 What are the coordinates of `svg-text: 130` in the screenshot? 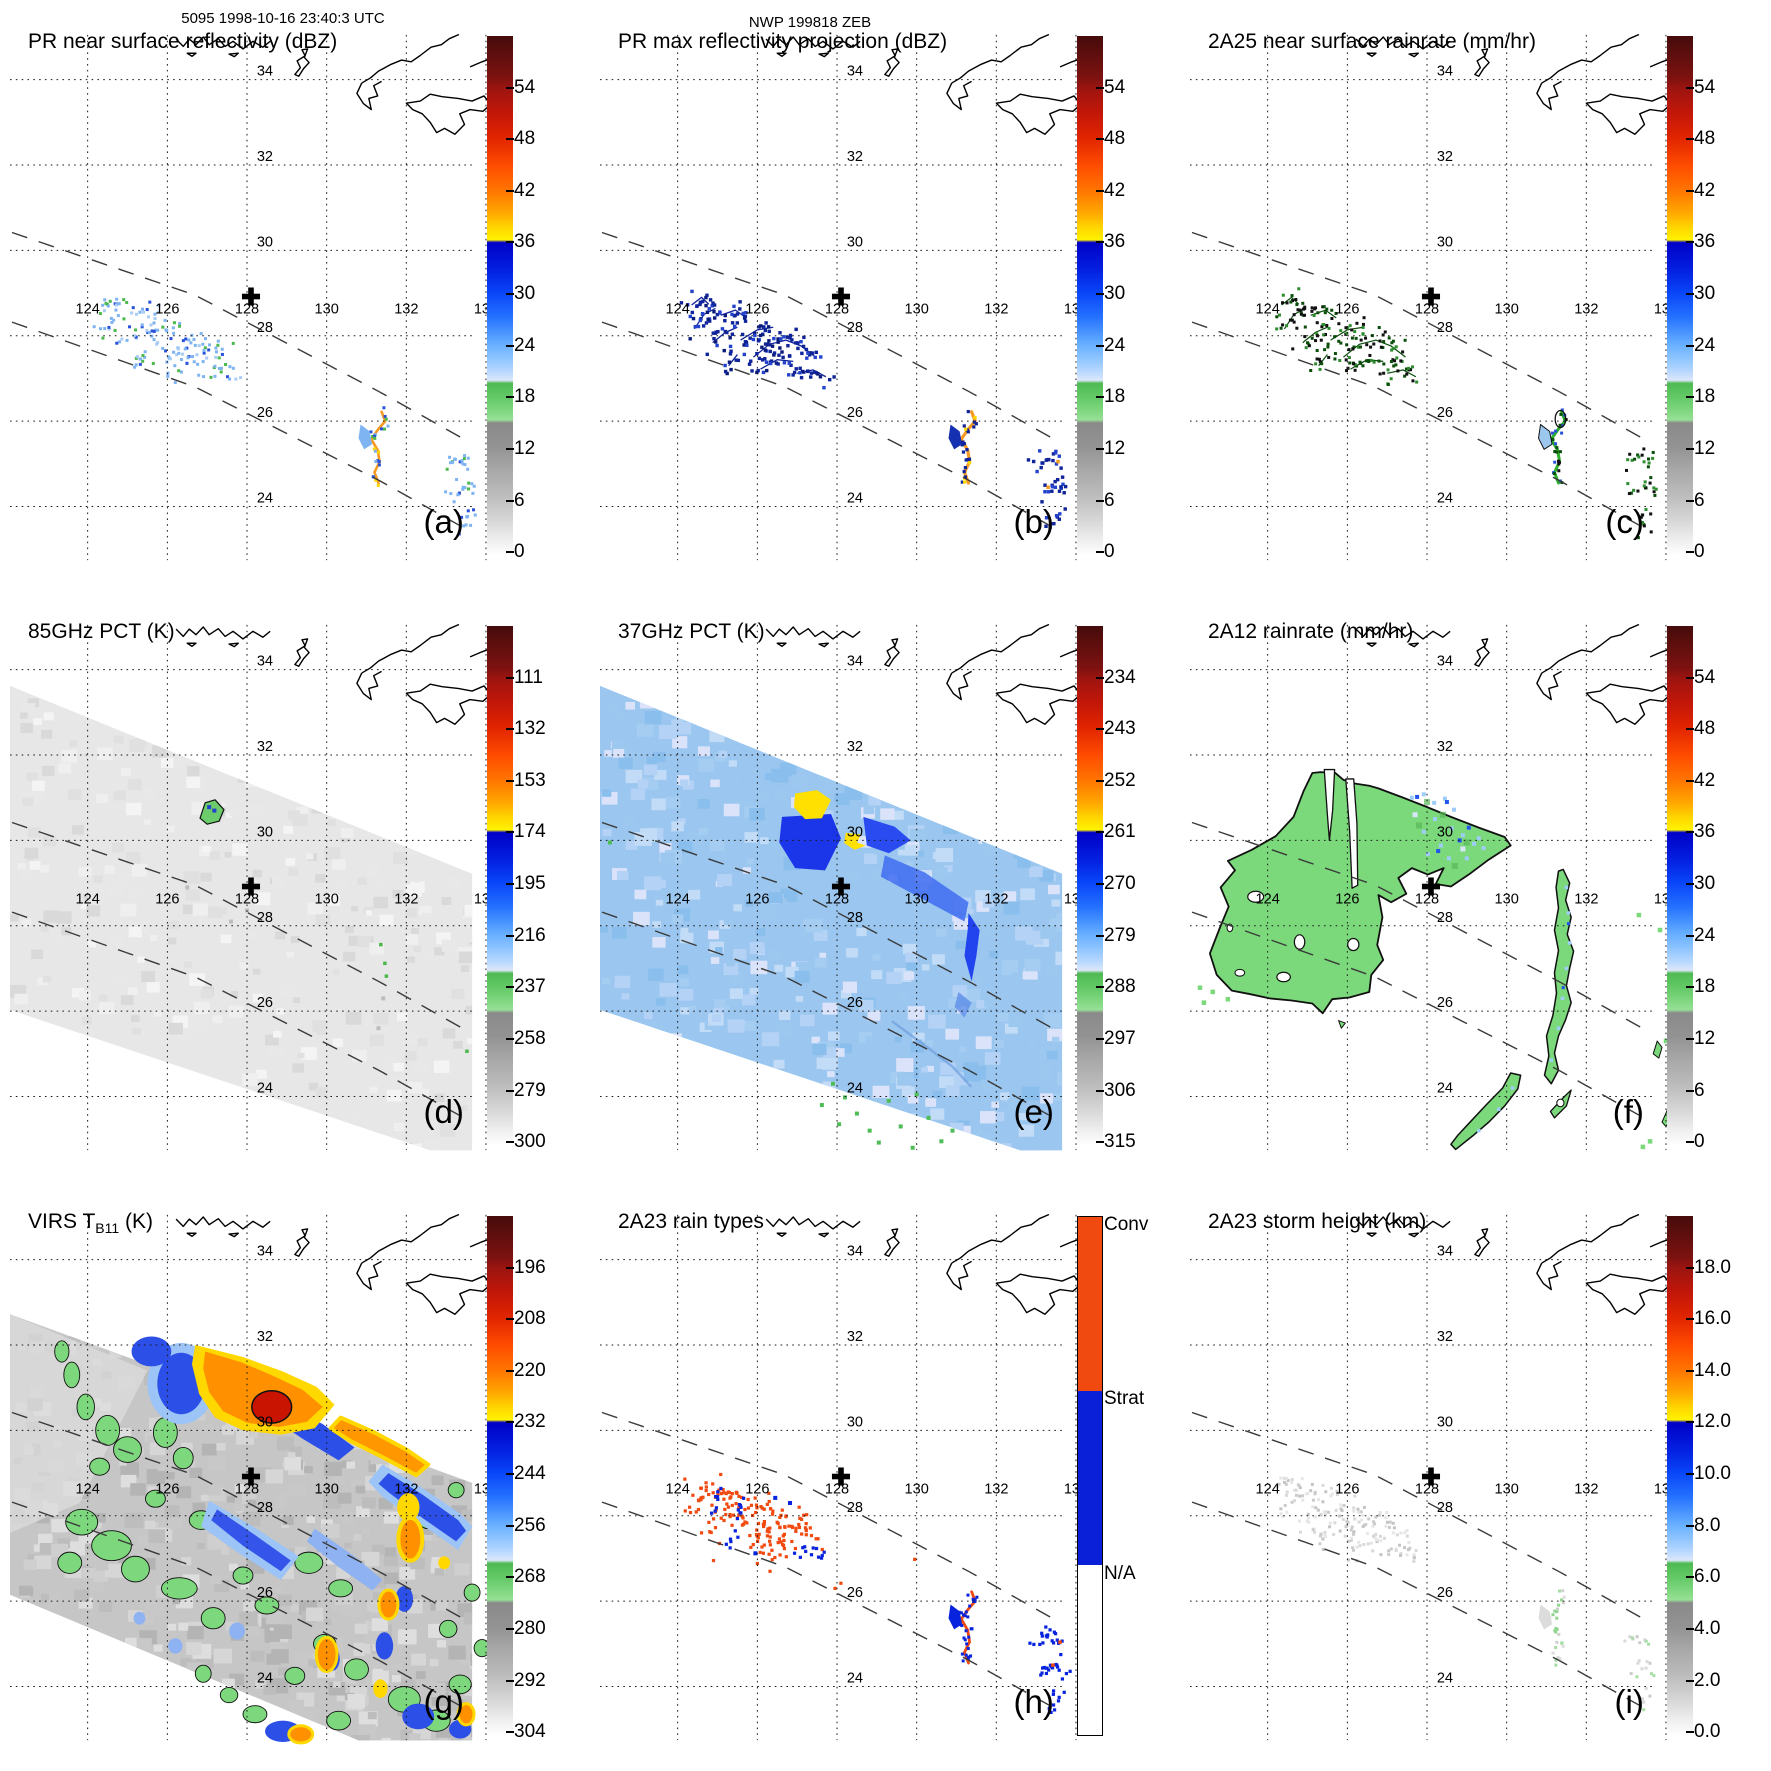 It's located at (917, 900).